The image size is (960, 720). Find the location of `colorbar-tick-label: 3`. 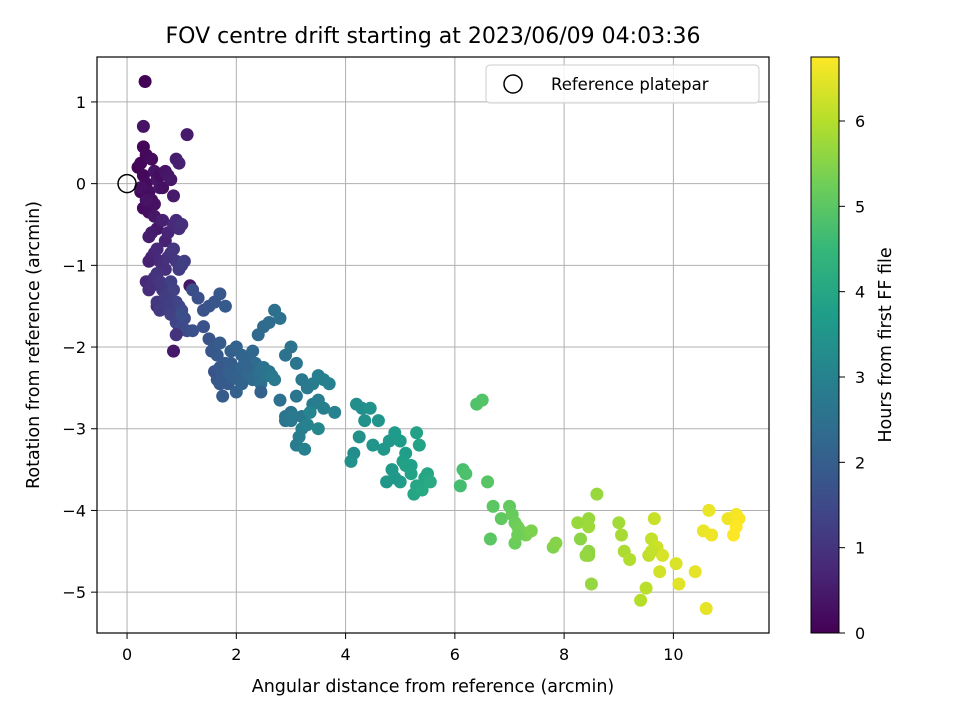

colorbar-tick-label: 3 is located at coordinates (860, 377).